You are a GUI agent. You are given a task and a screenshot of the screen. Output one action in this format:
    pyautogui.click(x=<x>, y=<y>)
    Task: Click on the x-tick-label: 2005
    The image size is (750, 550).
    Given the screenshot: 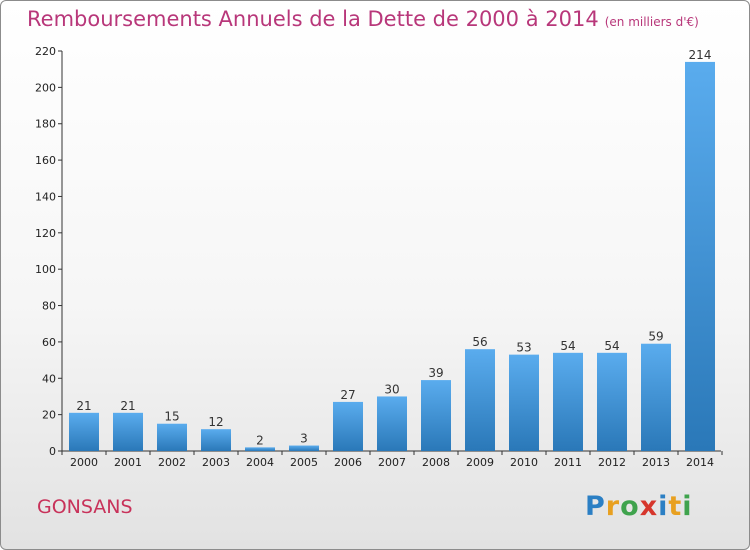 What is the action you would take?
    pyautogui.click(x=304, y=462)
    